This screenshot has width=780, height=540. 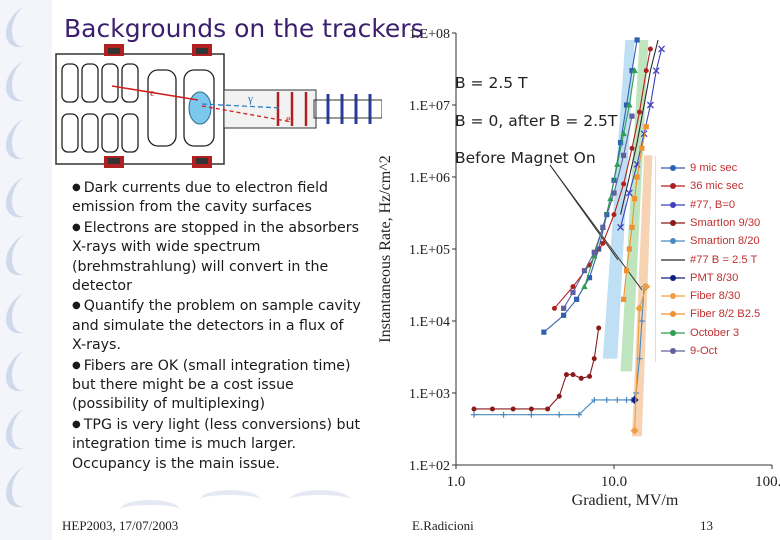 I want to click on electron-label-1: e-, so click(x=154, y=93).